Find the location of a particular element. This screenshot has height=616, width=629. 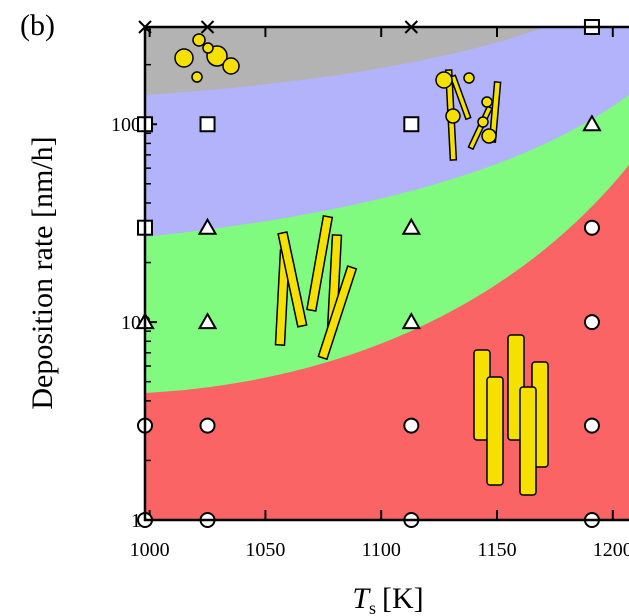

x-tick-label: 1050 is located at coordinates (265, 550).